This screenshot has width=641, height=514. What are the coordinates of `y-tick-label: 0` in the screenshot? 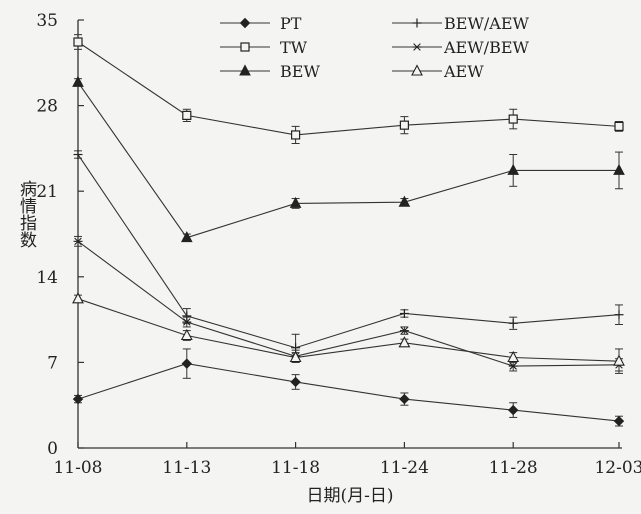 It's located at (52, 449).